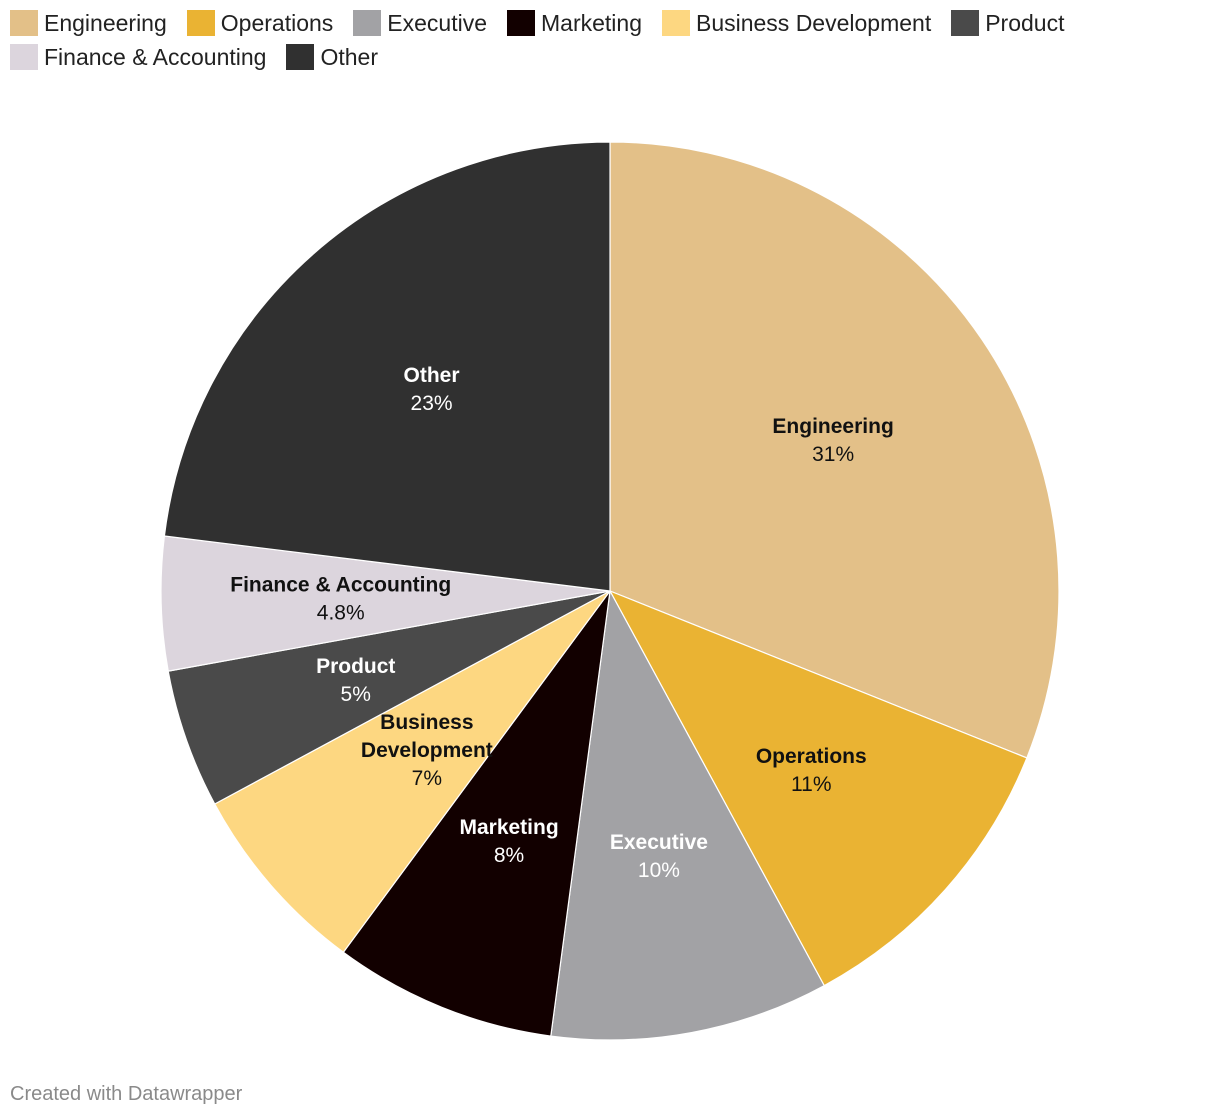  Describe the element at coordinates (340, 599) in the screenshot. I see `slice-label-finance-and-accounting: Finance & Accounting 4.8%` at that location.